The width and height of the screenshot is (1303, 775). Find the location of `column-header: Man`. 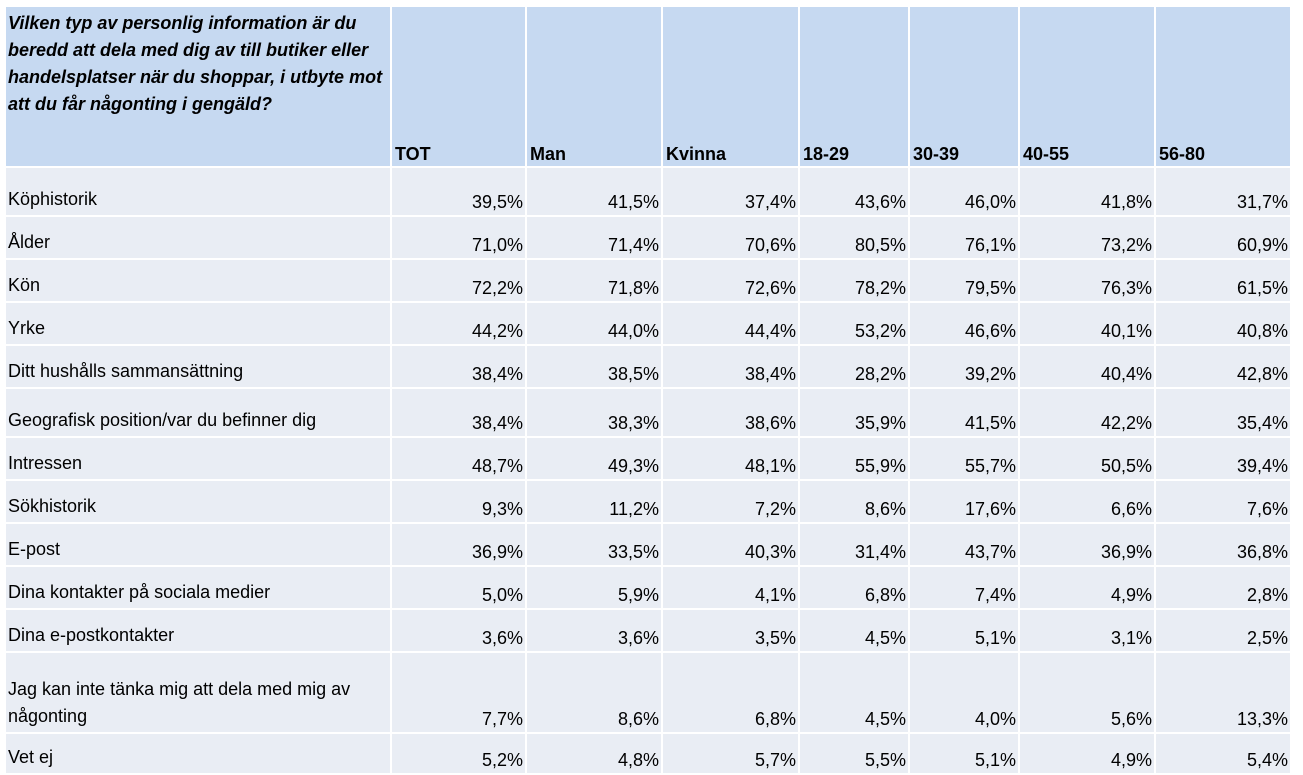

column-header: Man is located at coordinates (594, 86).